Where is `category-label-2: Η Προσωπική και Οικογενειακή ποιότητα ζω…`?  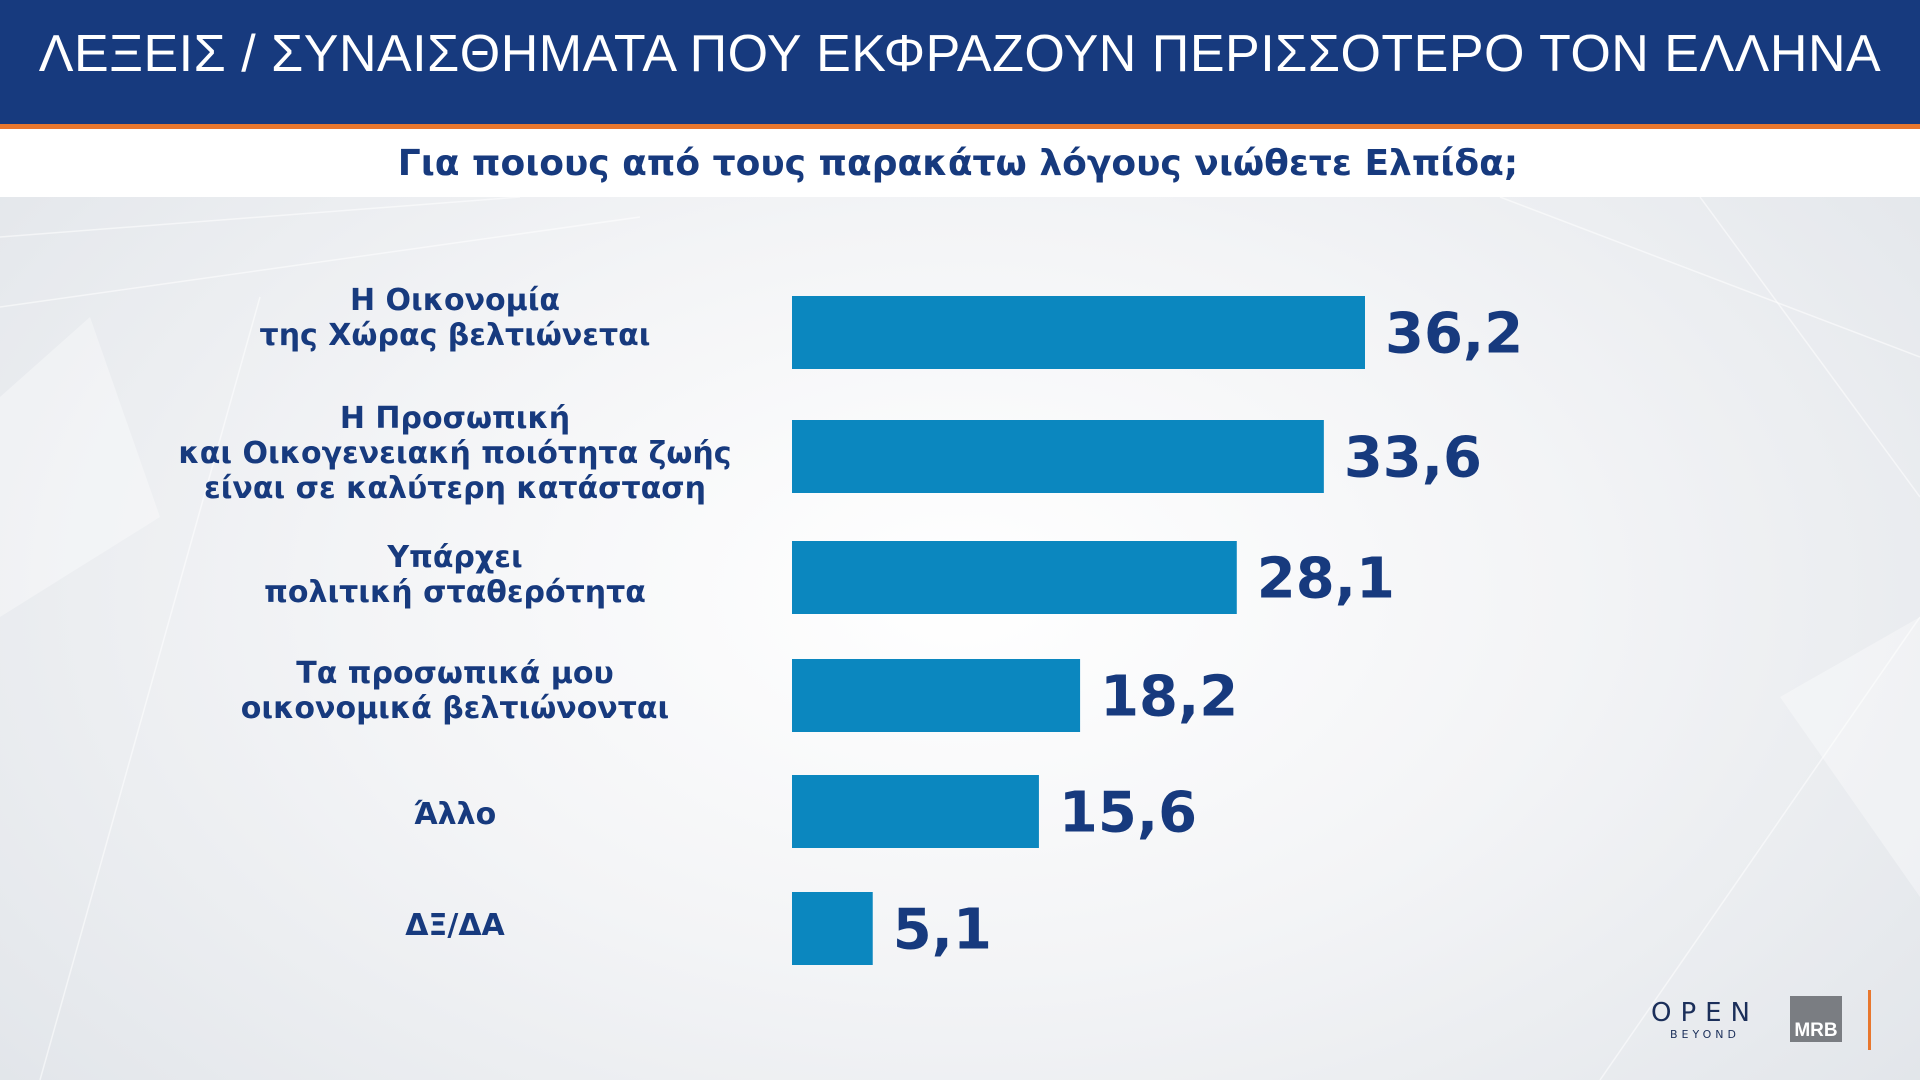
category-label-2: Η Προσωπική και Οικογενειακή ποιότητα ζω… is located at coordinates (455, 453).